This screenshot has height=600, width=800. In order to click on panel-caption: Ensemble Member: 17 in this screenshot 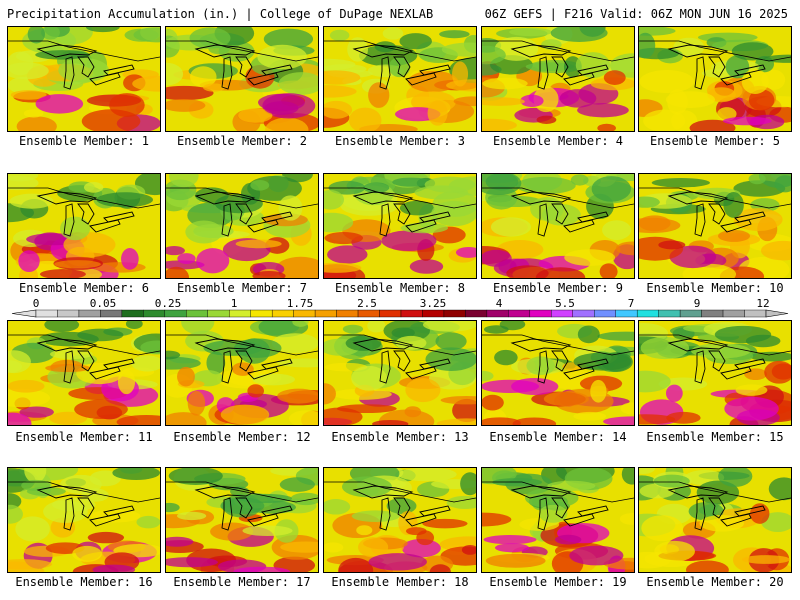, I will do `click(242, 582)`.